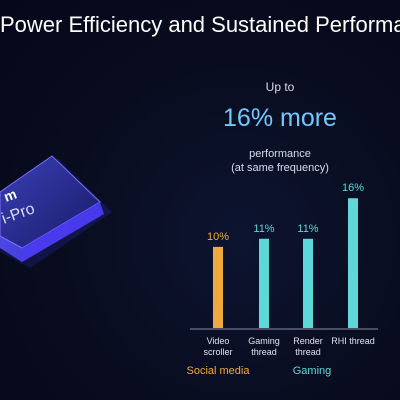  What do you see at coordinates (10, 195) in the screenshot?
I see `chip-label-1: m` at bounding box center [10, 195].